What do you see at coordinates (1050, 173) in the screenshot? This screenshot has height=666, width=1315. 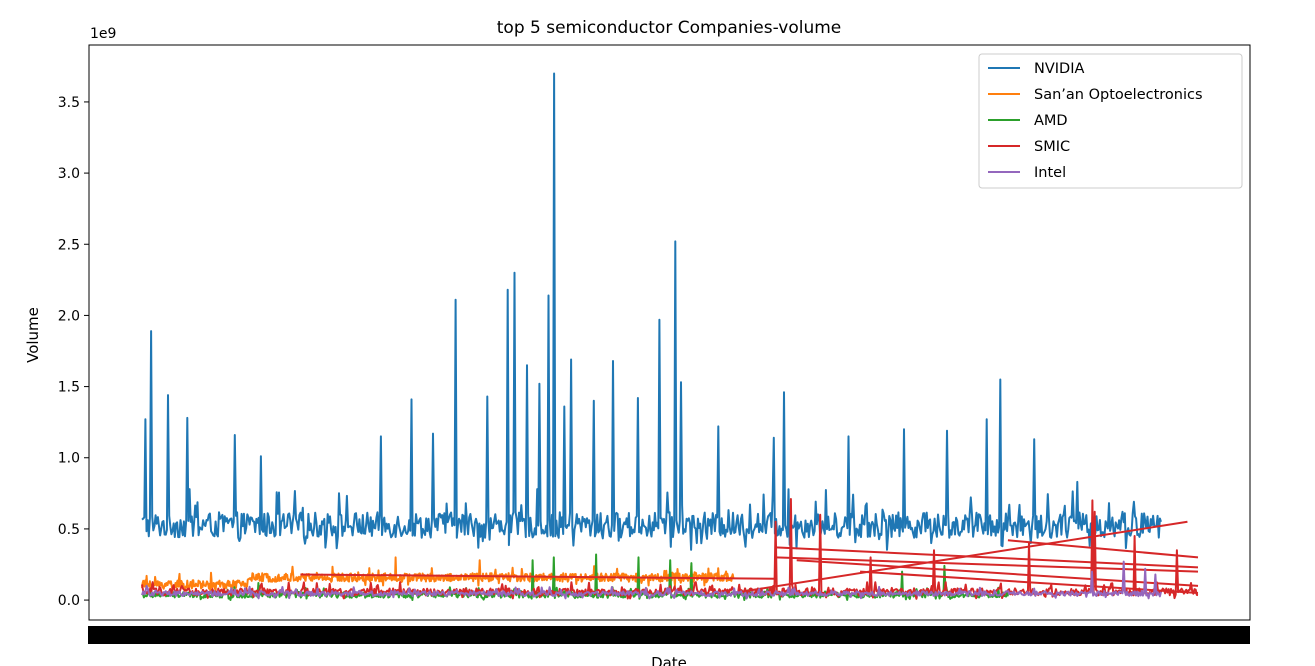 I see `legend-label: Intel` at bounding box center [1050, 173].